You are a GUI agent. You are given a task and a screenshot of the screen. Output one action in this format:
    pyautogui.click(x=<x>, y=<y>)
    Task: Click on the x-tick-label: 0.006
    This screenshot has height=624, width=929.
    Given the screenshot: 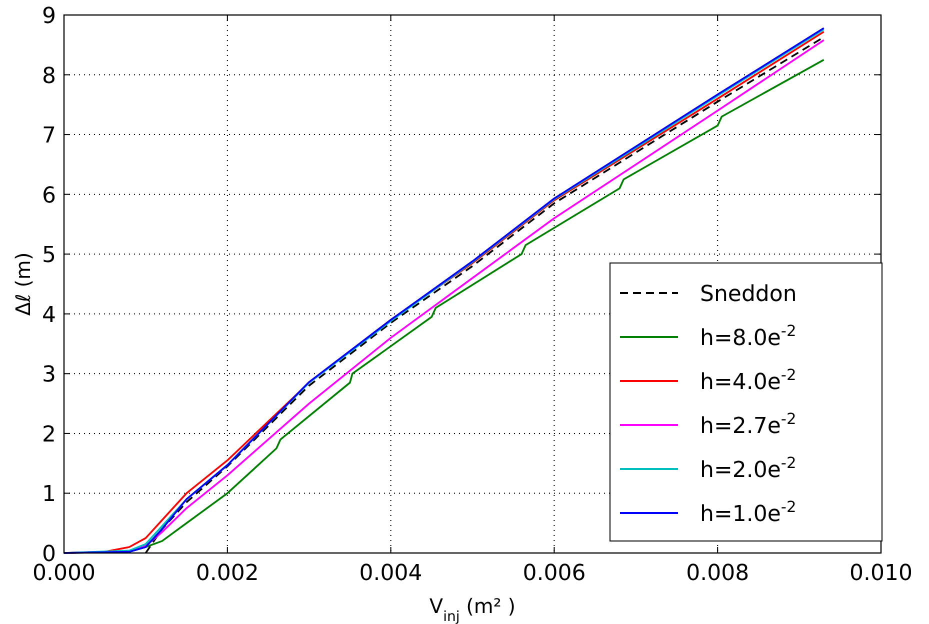 What is the action you would take?
    pyautogui.click(x=554, y=573)
    